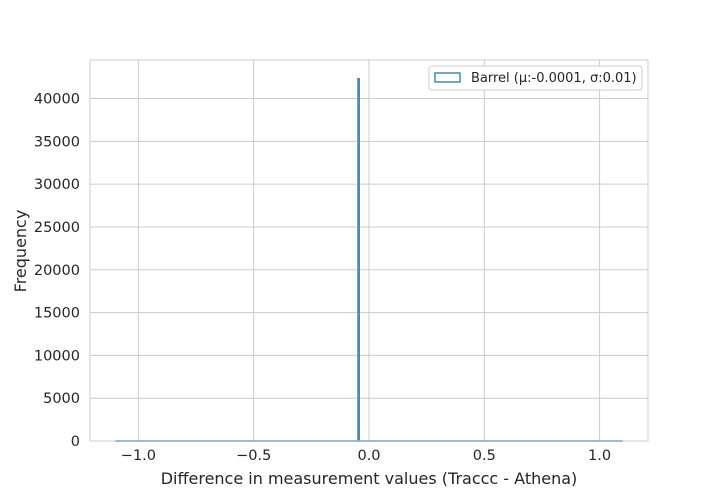 This screenshot has width=720, height=504. What do you see at coordinates (57, 356) in the screenshot?
I see `y-tick-label: 10000` at bounding box center [57, 356].